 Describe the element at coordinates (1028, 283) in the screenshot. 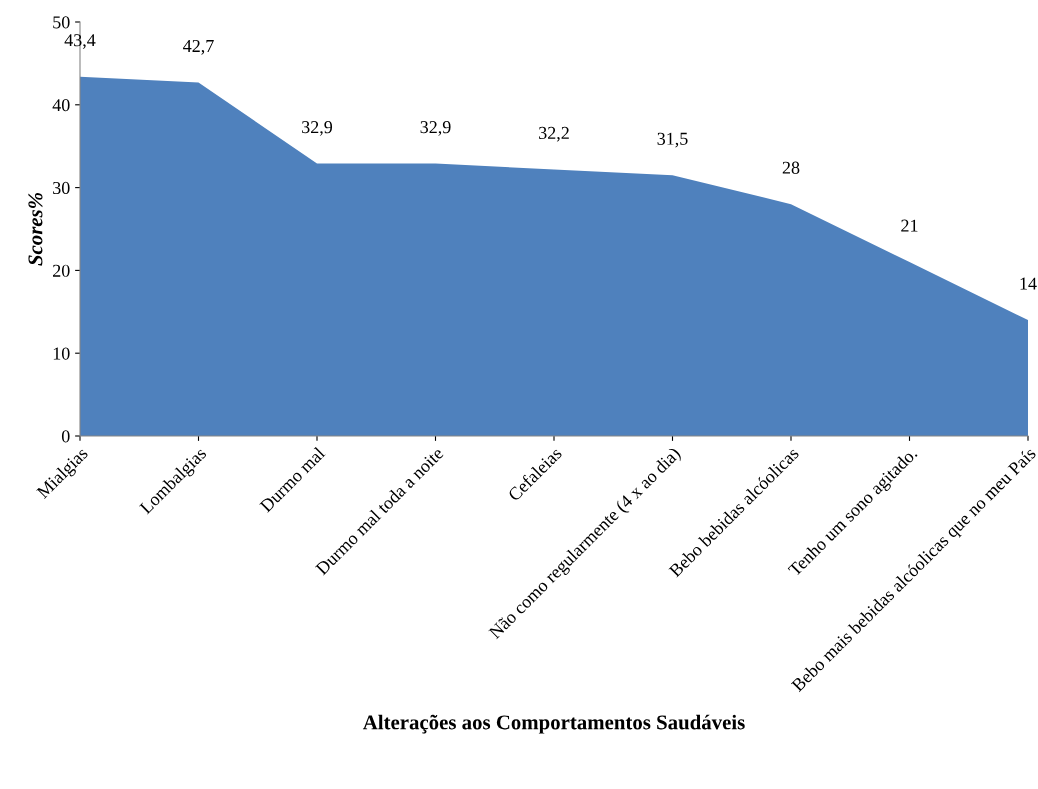

I see `data-label: 14` at that location.